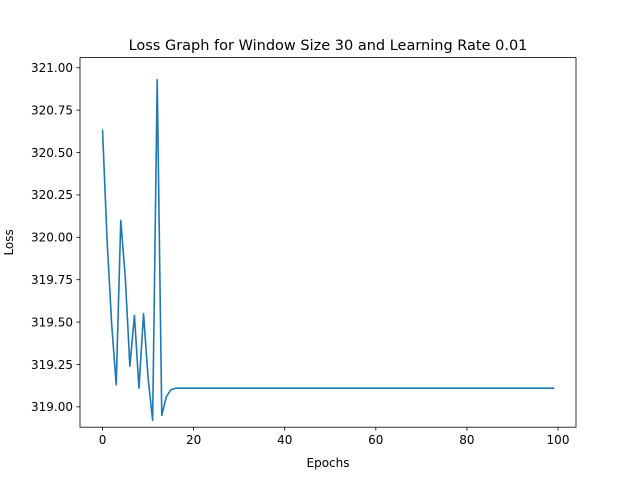 This screenshot has height=480, width=640. What do you see at coordinates (375, 440) in the screenshot?
I see `x-tick-label: 60` at bounding box center [375, 440].